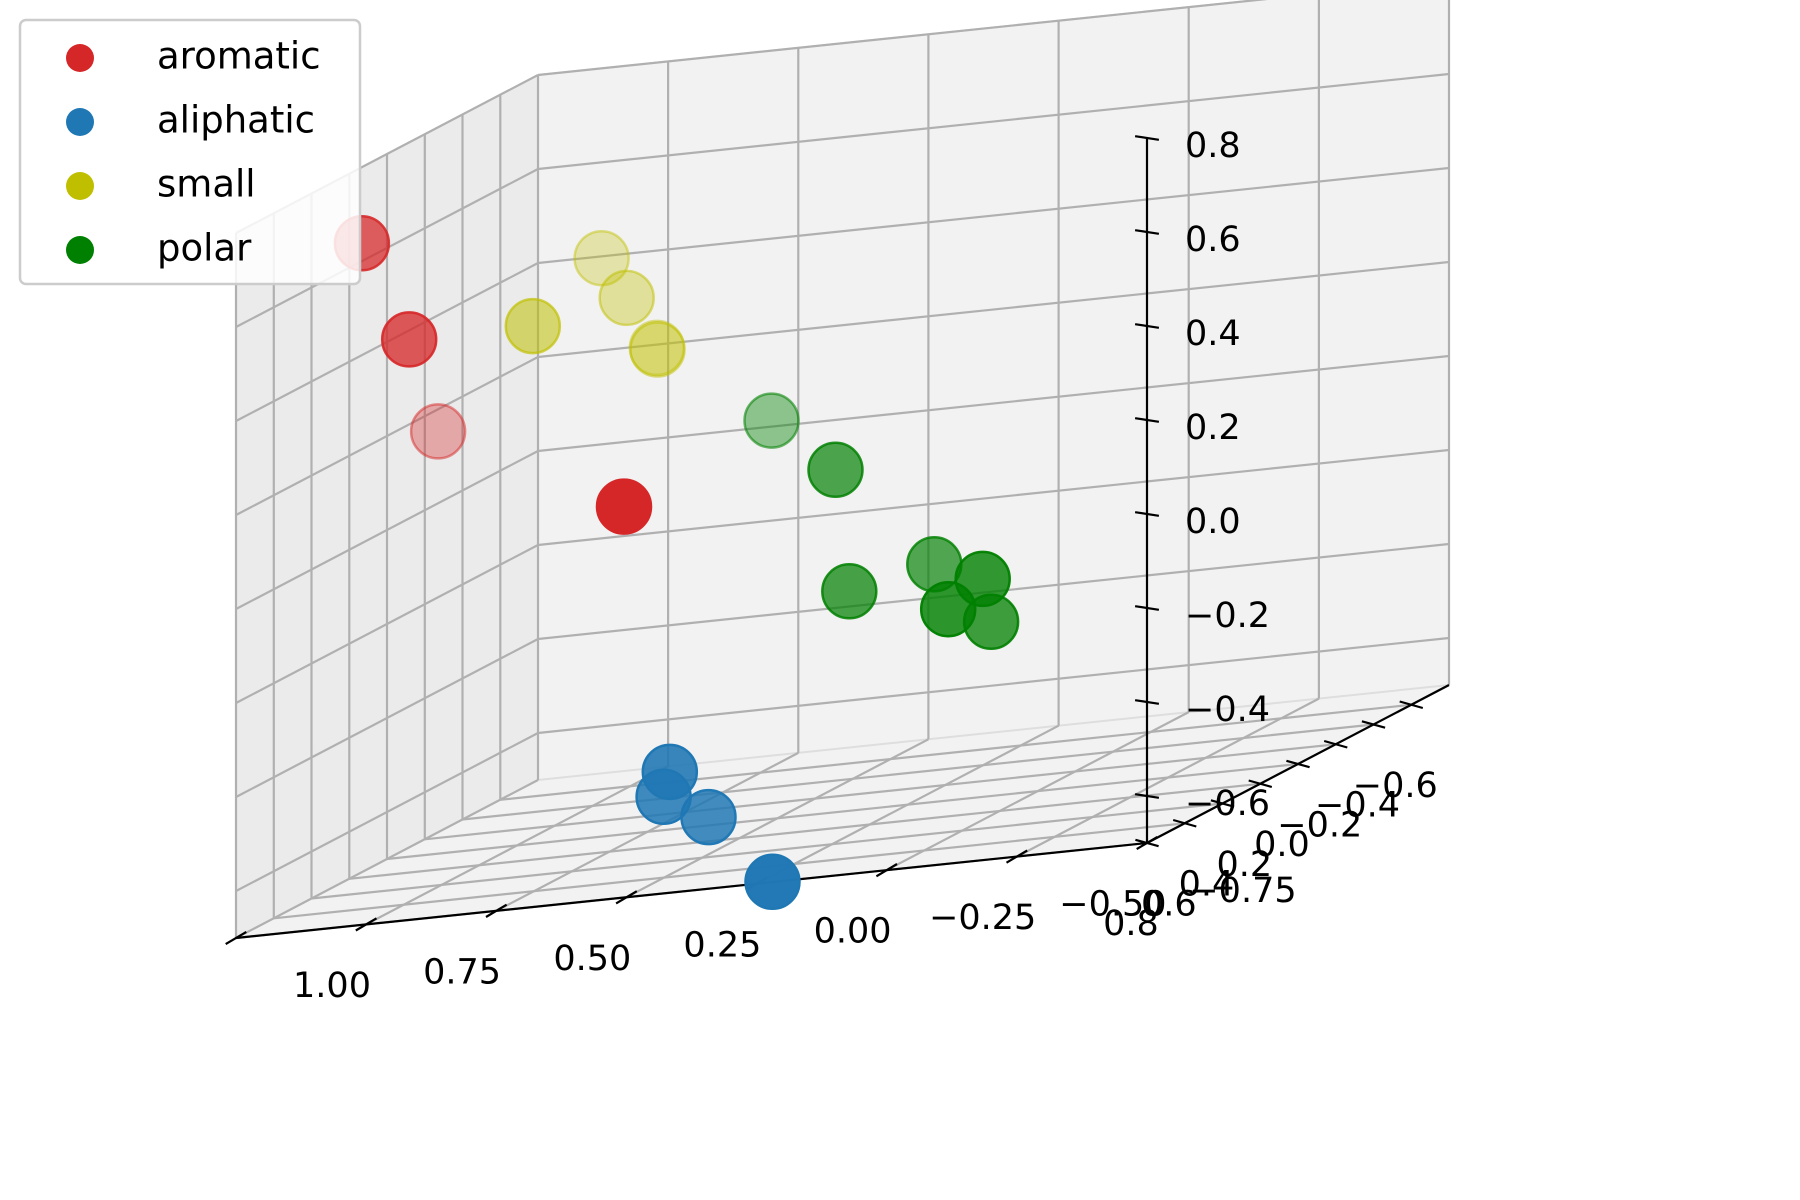 The height and width of the screenshot is (1200, 1800). I want to click on z-axis-tick-label: −0.2, so click(1227, 616).